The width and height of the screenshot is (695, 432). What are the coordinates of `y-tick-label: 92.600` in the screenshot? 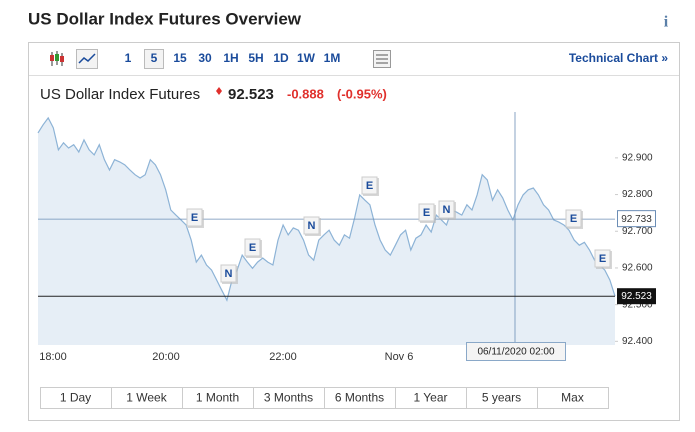 It's located at (637, 268).